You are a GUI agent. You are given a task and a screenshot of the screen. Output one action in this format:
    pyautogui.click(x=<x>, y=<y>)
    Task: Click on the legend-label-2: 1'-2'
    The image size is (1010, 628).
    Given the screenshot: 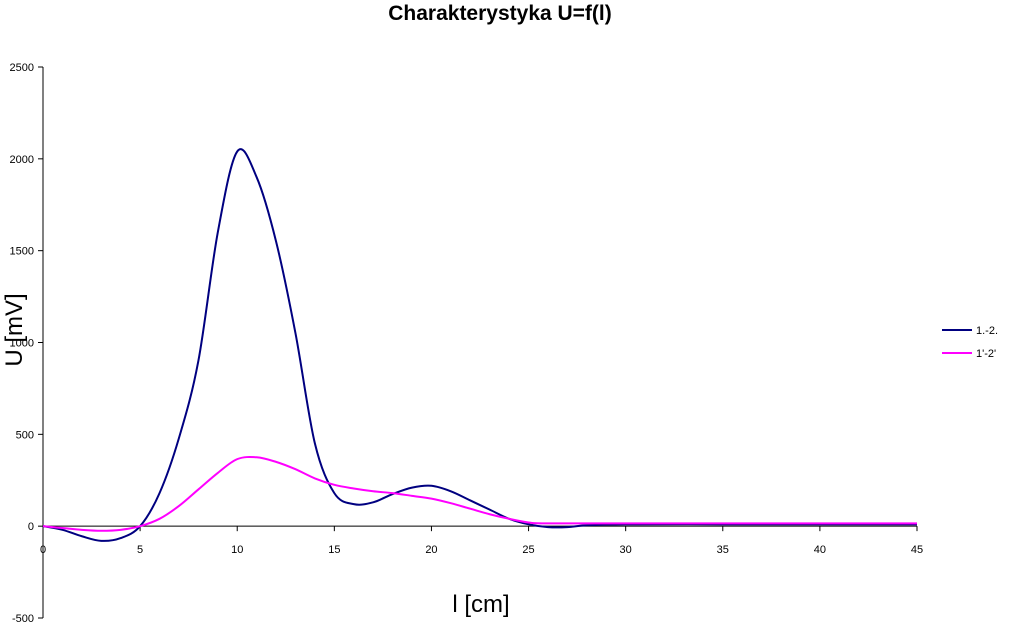 What is the action you would take?
    pyautogui.click(x=986, y=354)
    